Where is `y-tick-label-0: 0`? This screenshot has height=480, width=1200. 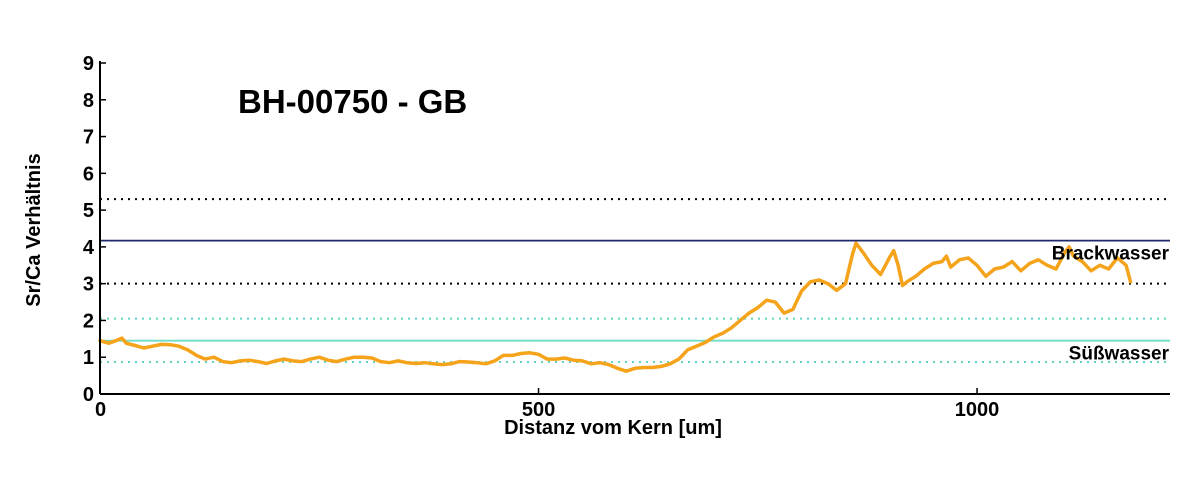 y-tick-label-0: 0 is located at coordinates (88, 395).